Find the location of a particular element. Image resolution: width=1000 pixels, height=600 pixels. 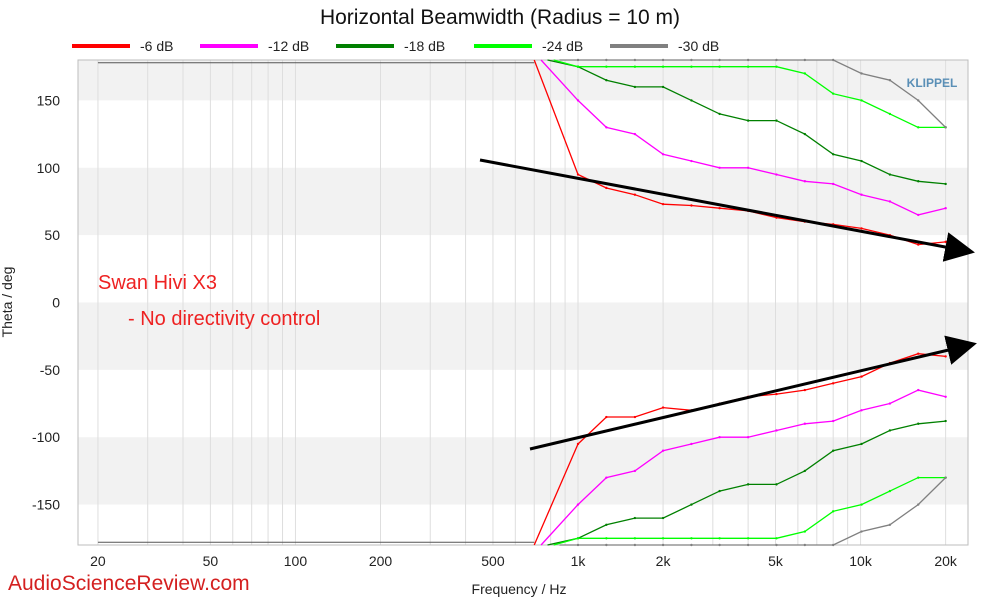

annotation-1: - No directivity control is located at coordinates (224, 319).